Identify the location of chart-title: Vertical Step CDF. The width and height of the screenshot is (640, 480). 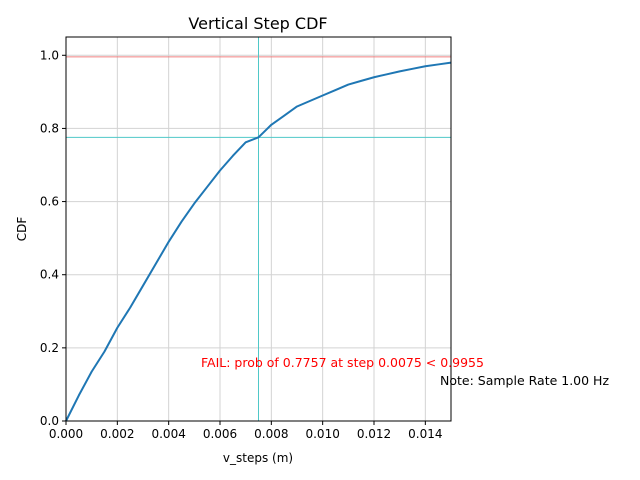
(257, 23).